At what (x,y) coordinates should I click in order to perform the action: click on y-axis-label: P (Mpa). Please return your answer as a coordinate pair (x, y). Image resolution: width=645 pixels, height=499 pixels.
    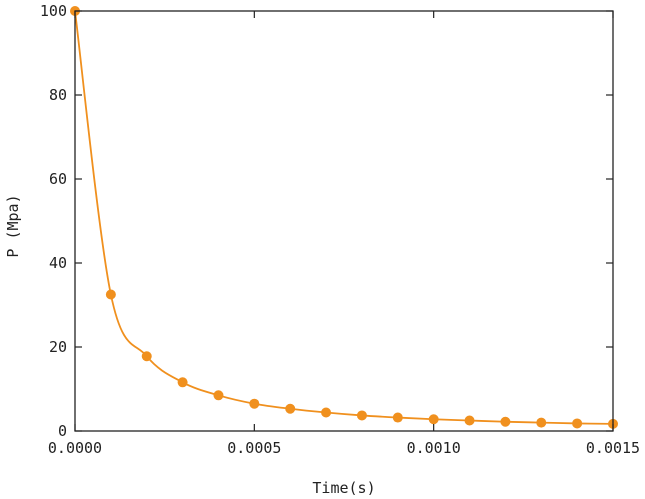
    Looking at the image, I should click on (13, 225).